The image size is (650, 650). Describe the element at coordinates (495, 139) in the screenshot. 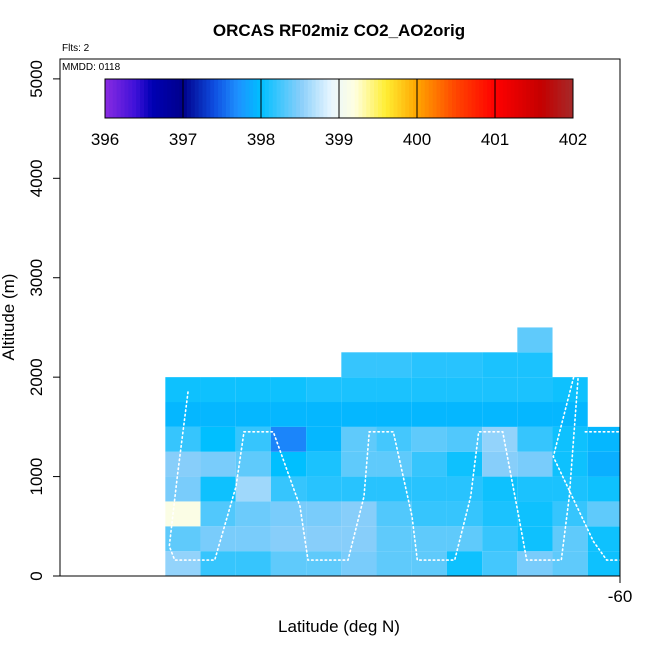

I see `colorbar-tick-label: 401` at that location.